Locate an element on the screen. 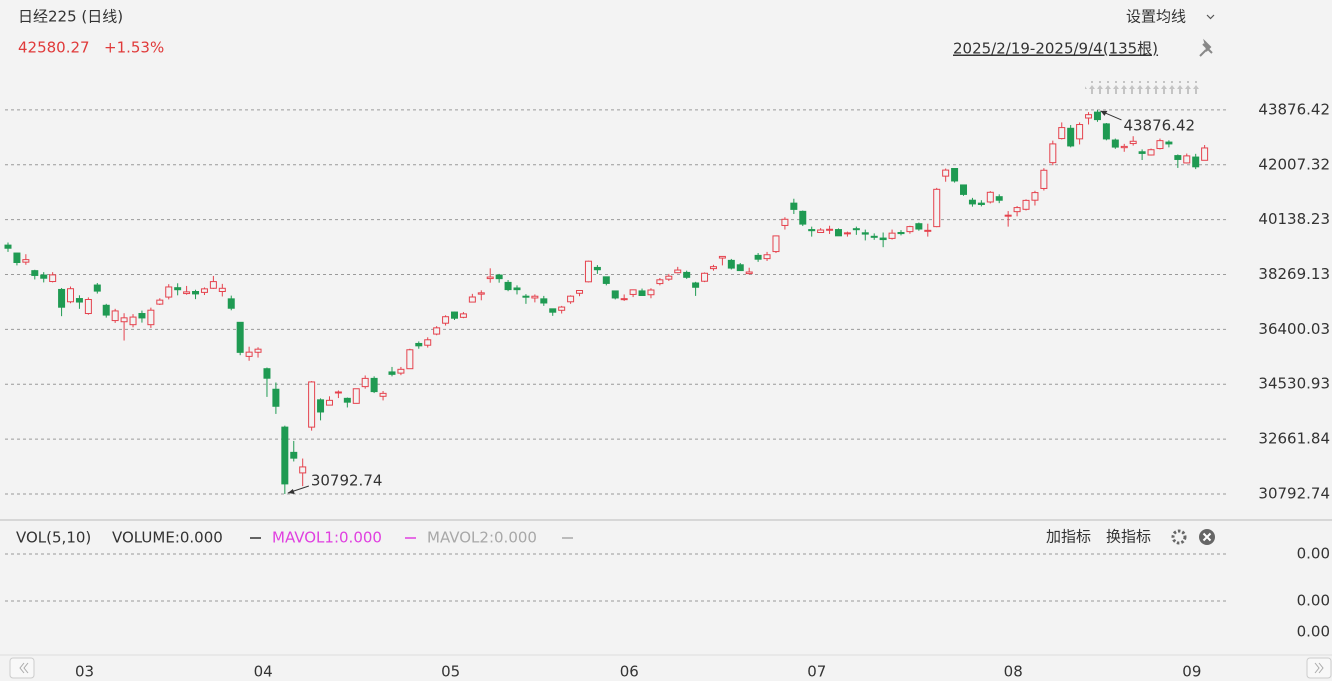  date-range: 2025/2/19-2025/9/4(135根) is located at coordinates (1055, 49).